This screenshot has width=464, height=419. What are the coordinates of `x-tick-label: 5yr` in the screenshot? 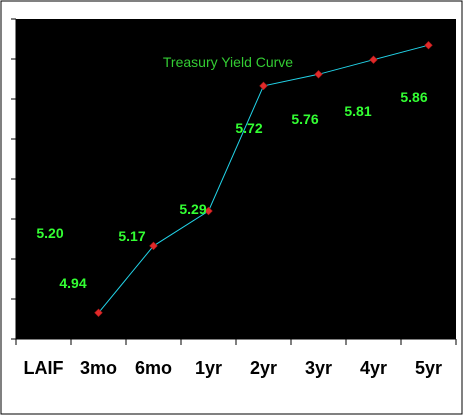 It's located at (428, 368).